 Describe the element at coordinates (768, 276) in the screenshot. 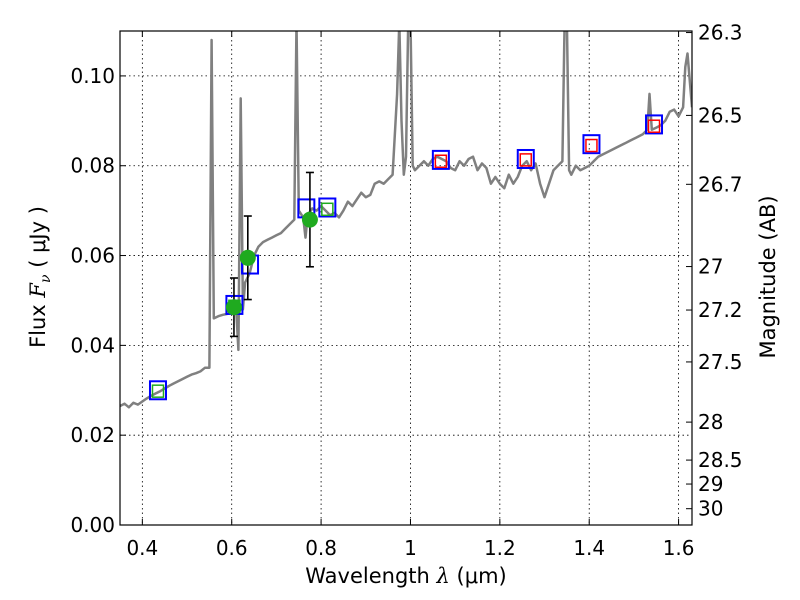

I see `y2-axis-title: Magnitude (AB)` at that location.